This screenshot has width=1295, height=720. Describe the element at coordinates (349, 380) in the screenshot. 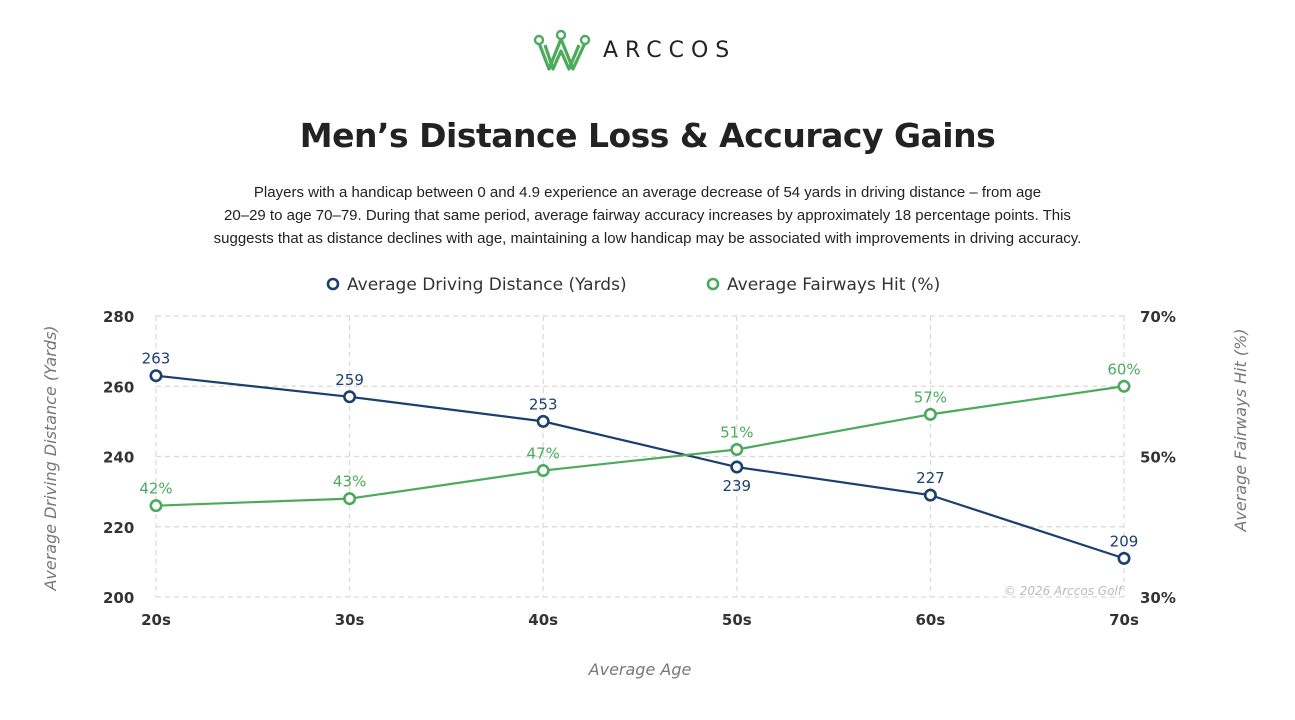

I see `data-label-distance: 259` at that location.